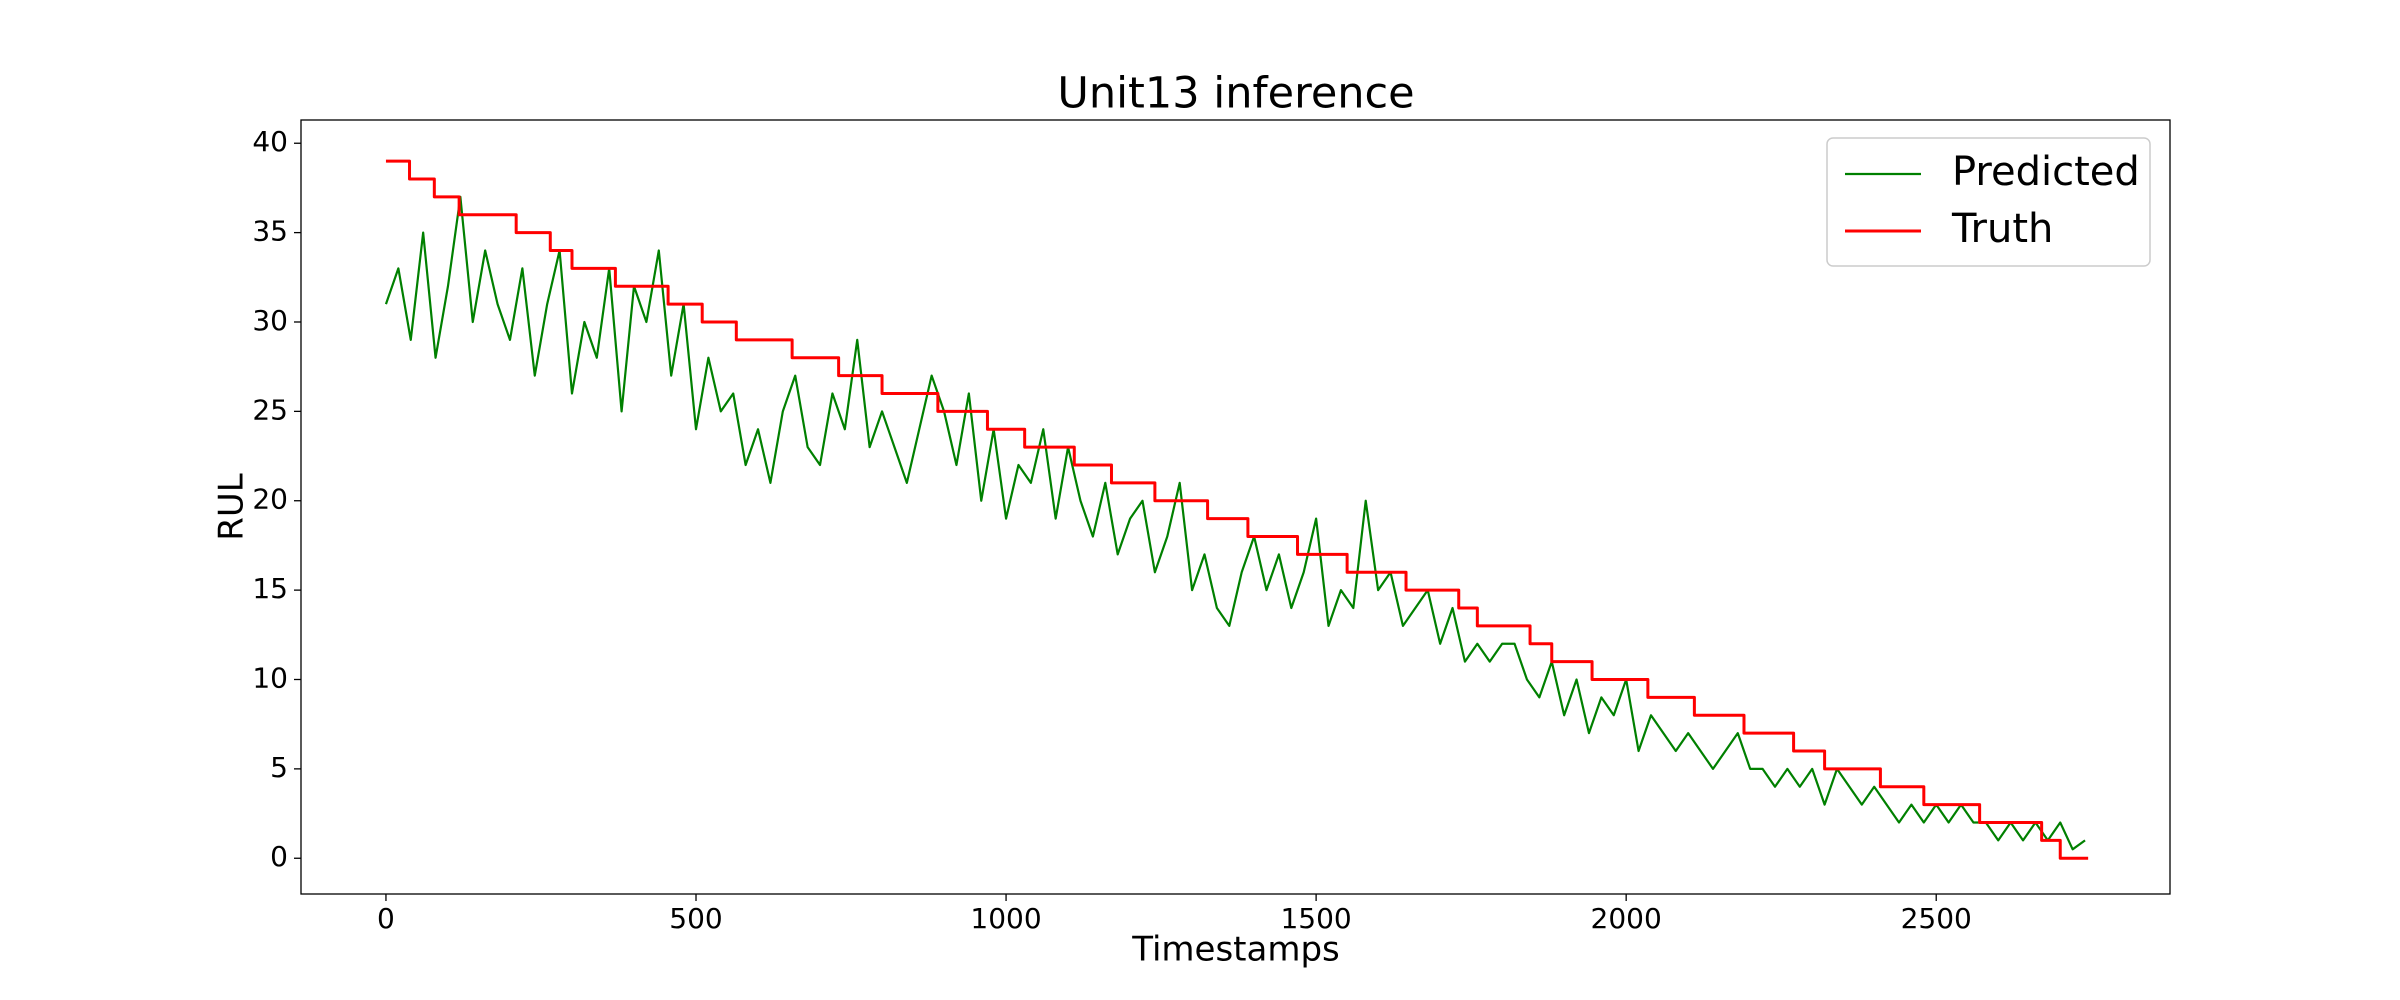 This screenshot has height=1000, width=2400. I want to click on y-tick-label: 30, so click(270, 320).